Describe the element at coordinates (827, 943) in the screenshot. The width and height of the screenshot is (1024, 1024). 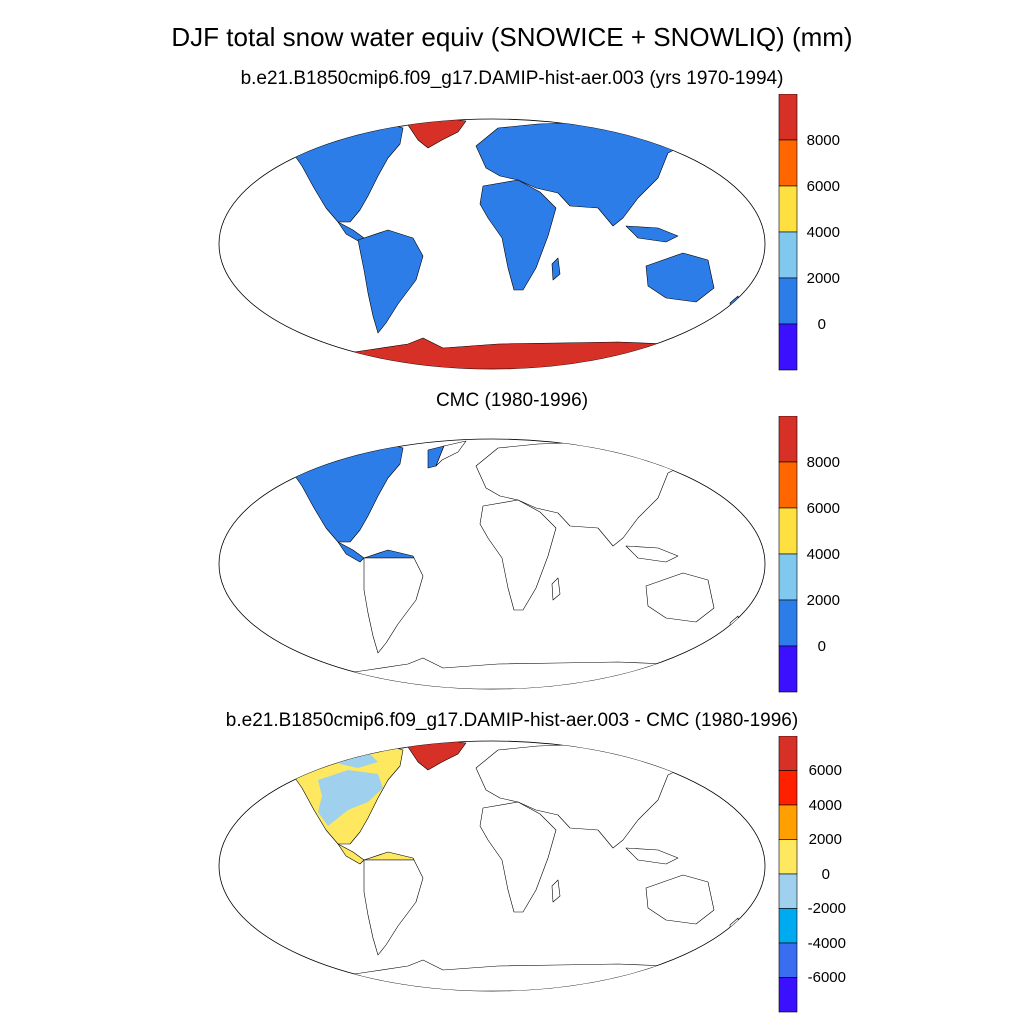
I see `cbar-label: -4000` at that location.